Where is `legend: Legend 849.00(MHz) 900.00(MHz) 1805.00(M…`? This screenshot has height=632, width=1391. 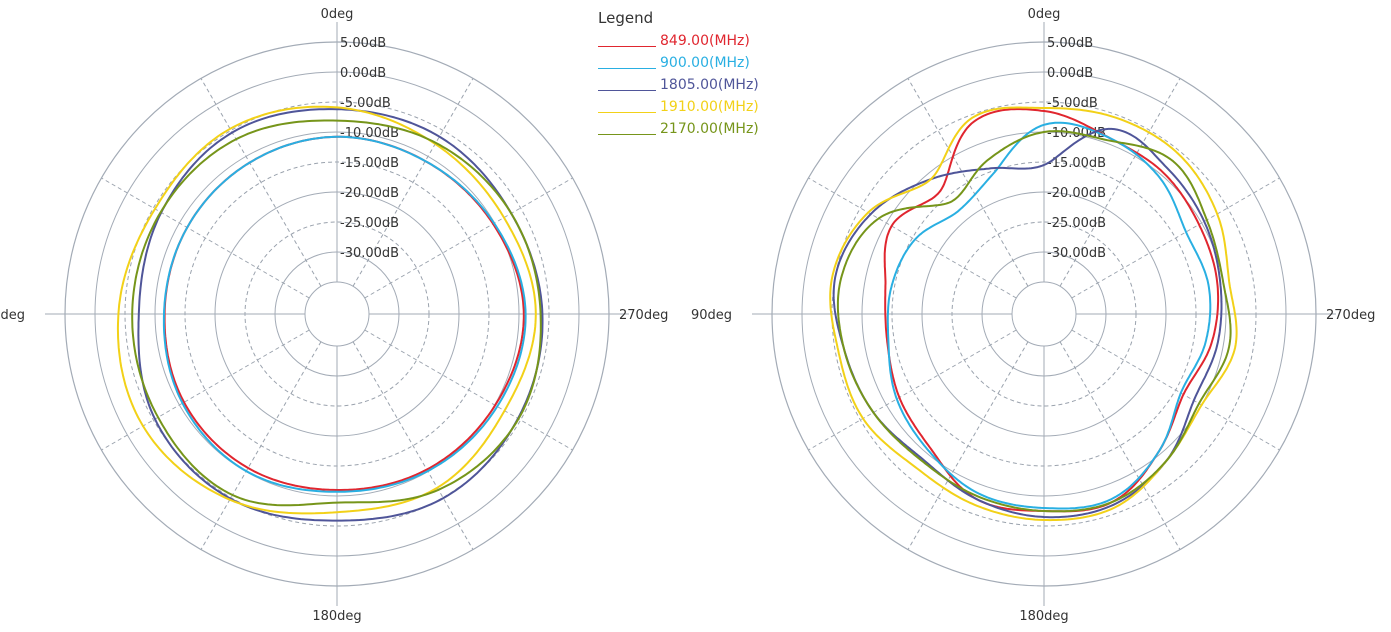
legend: Legend 849.00(MHz) 900.00(MHz) 1805.00(M… is located at coordinates (678, 73).